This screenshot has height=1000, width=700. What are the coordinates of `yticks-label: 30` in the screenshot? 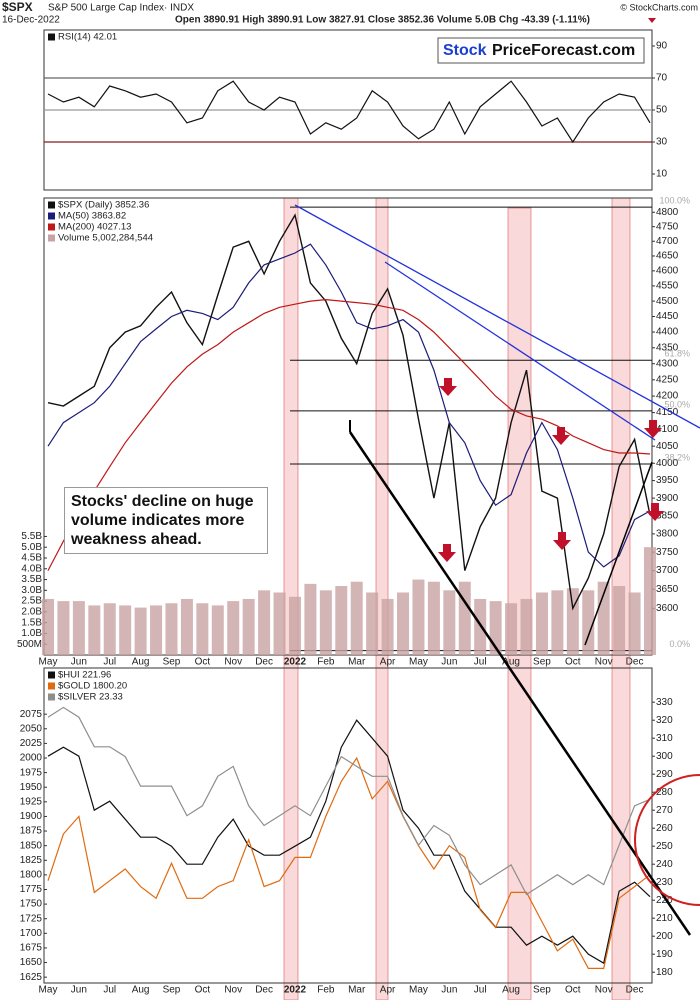 It's located at (662, 142).